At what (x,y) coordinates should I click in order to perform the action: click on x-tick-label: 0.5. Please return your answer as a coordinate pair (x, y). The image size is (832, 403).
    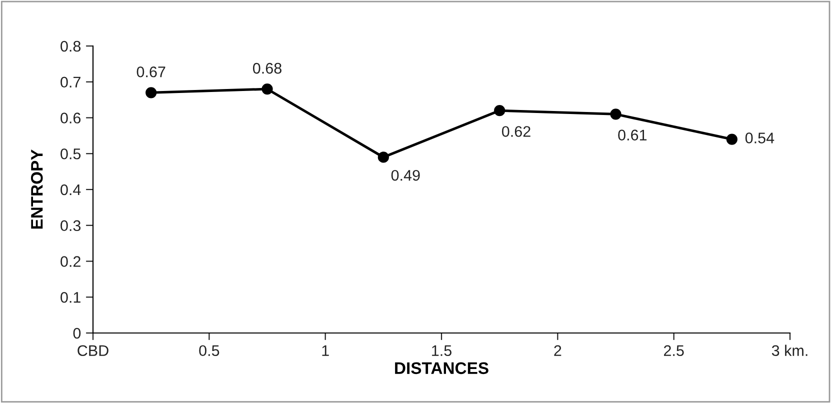
    Looking at the image, I should click on (209, 350).